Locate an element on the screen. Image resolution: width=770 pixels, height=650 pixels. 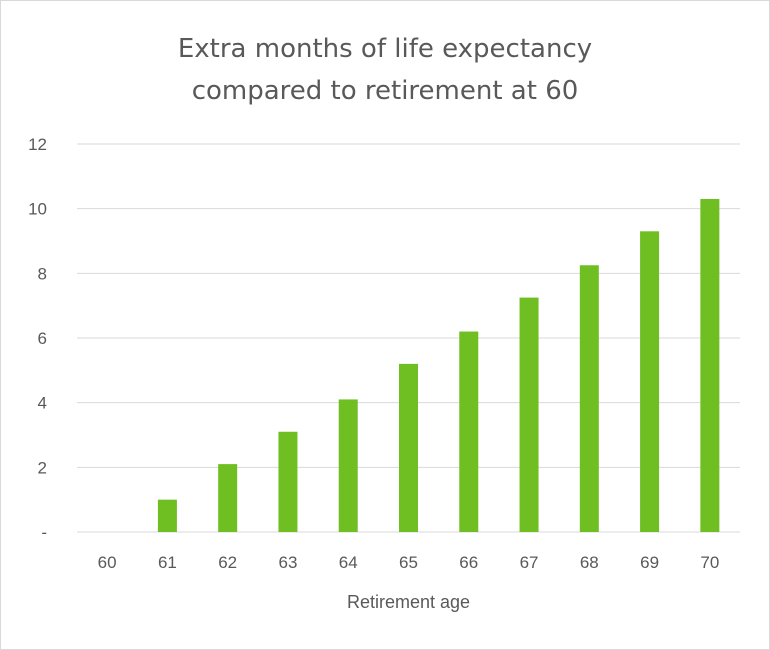
x-tick-label: 62 is located at coordinates (227, 562).